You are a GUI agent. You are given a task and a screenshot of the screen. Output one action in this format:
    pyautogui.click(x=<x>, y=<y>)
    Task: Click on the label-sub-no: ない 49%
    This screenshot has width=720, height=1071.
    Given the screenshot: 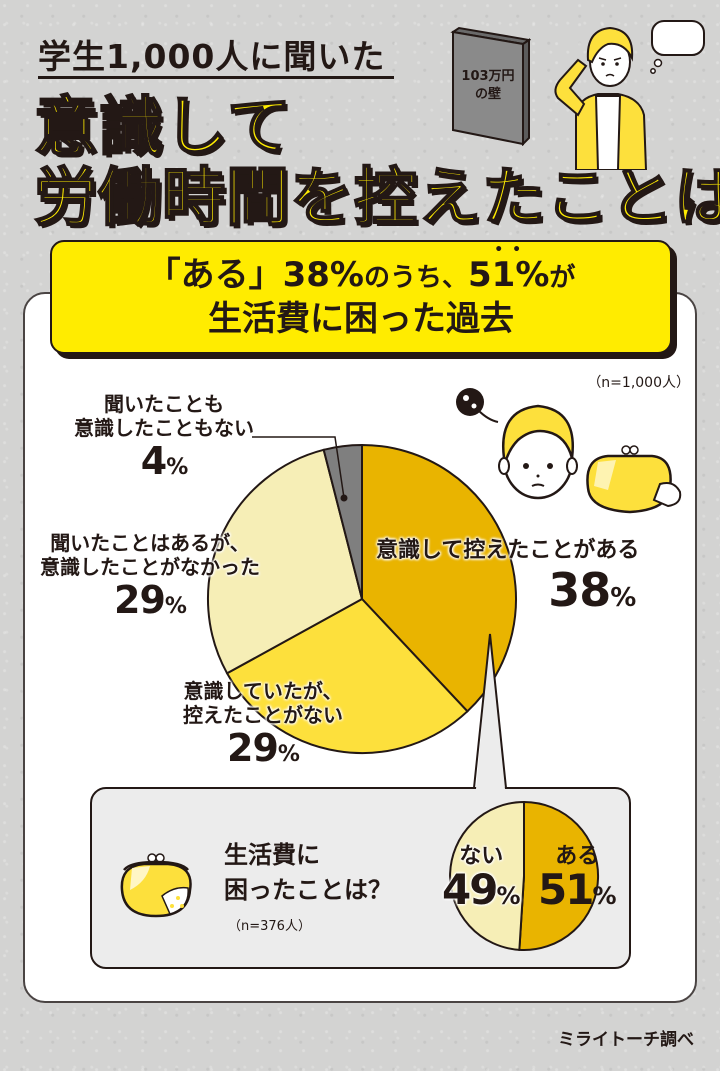 What is the action you would take?
    pyautogui.click(x=481, y=879)
    